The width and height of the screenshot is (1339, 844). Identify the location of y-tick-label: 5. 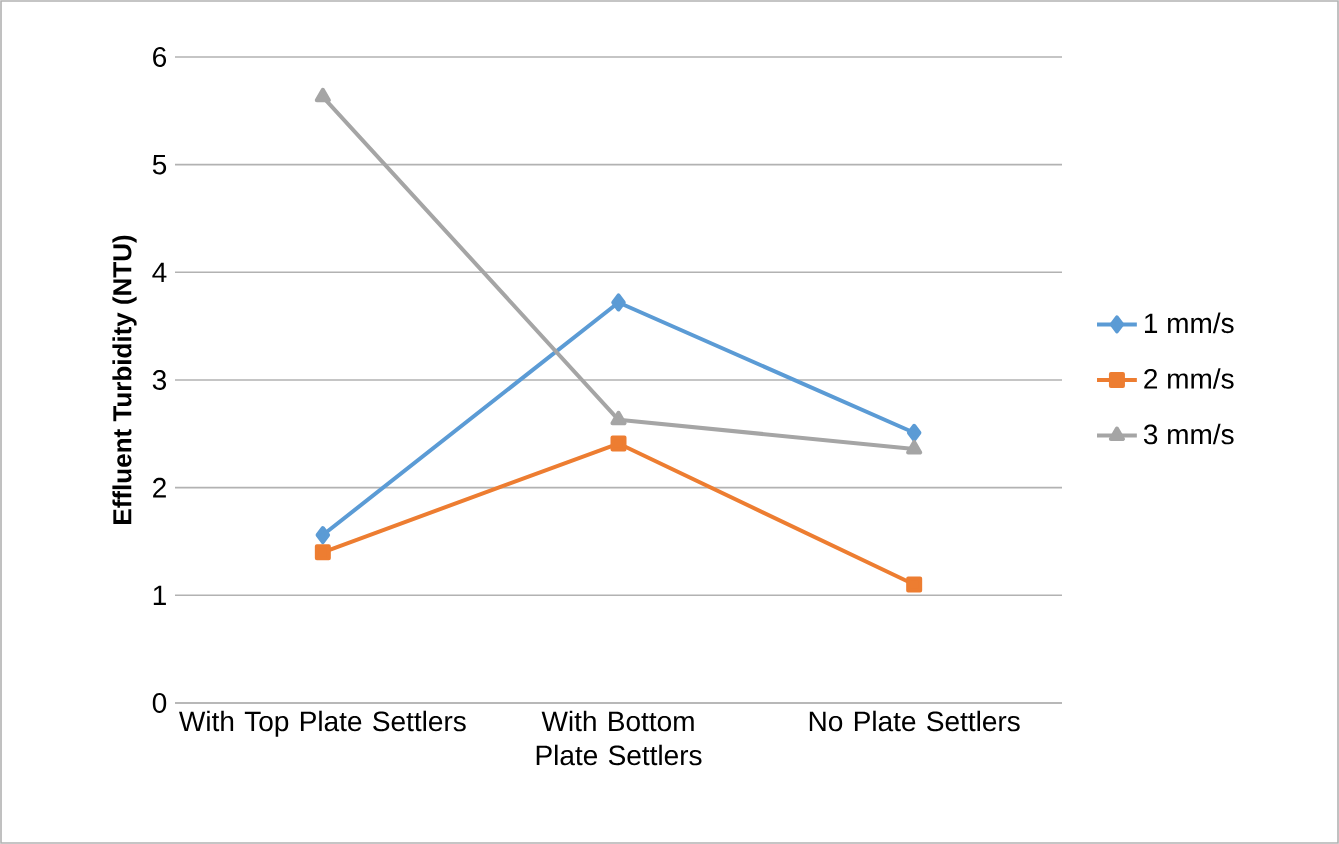
(159, 164).